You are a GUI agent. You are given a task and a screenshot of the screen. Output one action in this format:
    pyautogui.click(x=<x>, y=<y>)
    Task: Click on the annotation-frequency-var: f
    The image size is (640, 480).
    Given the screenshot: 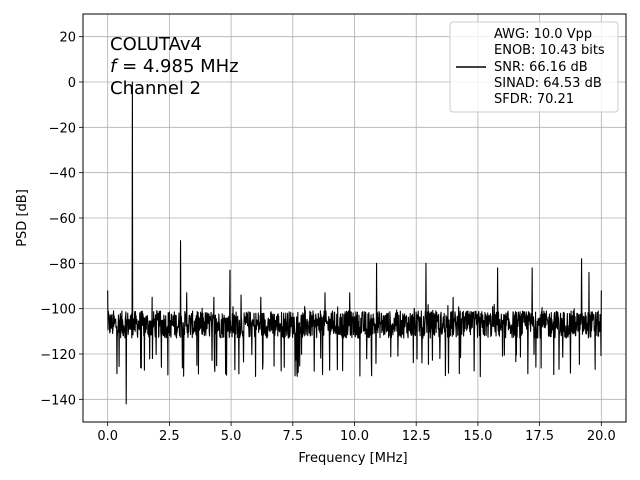 What is the action you would take?
    pyautogui.click(x=114, y=66)
    